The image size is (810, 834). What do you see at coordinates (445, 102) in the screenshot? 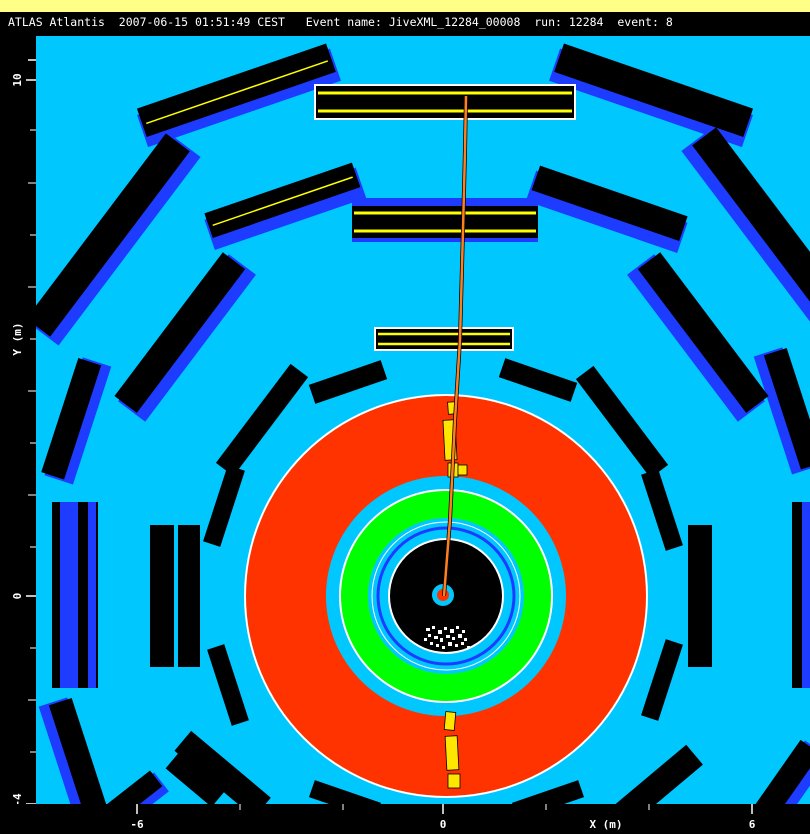
I see `muon-chamber-top-outer` at bounding box center [445, 102].